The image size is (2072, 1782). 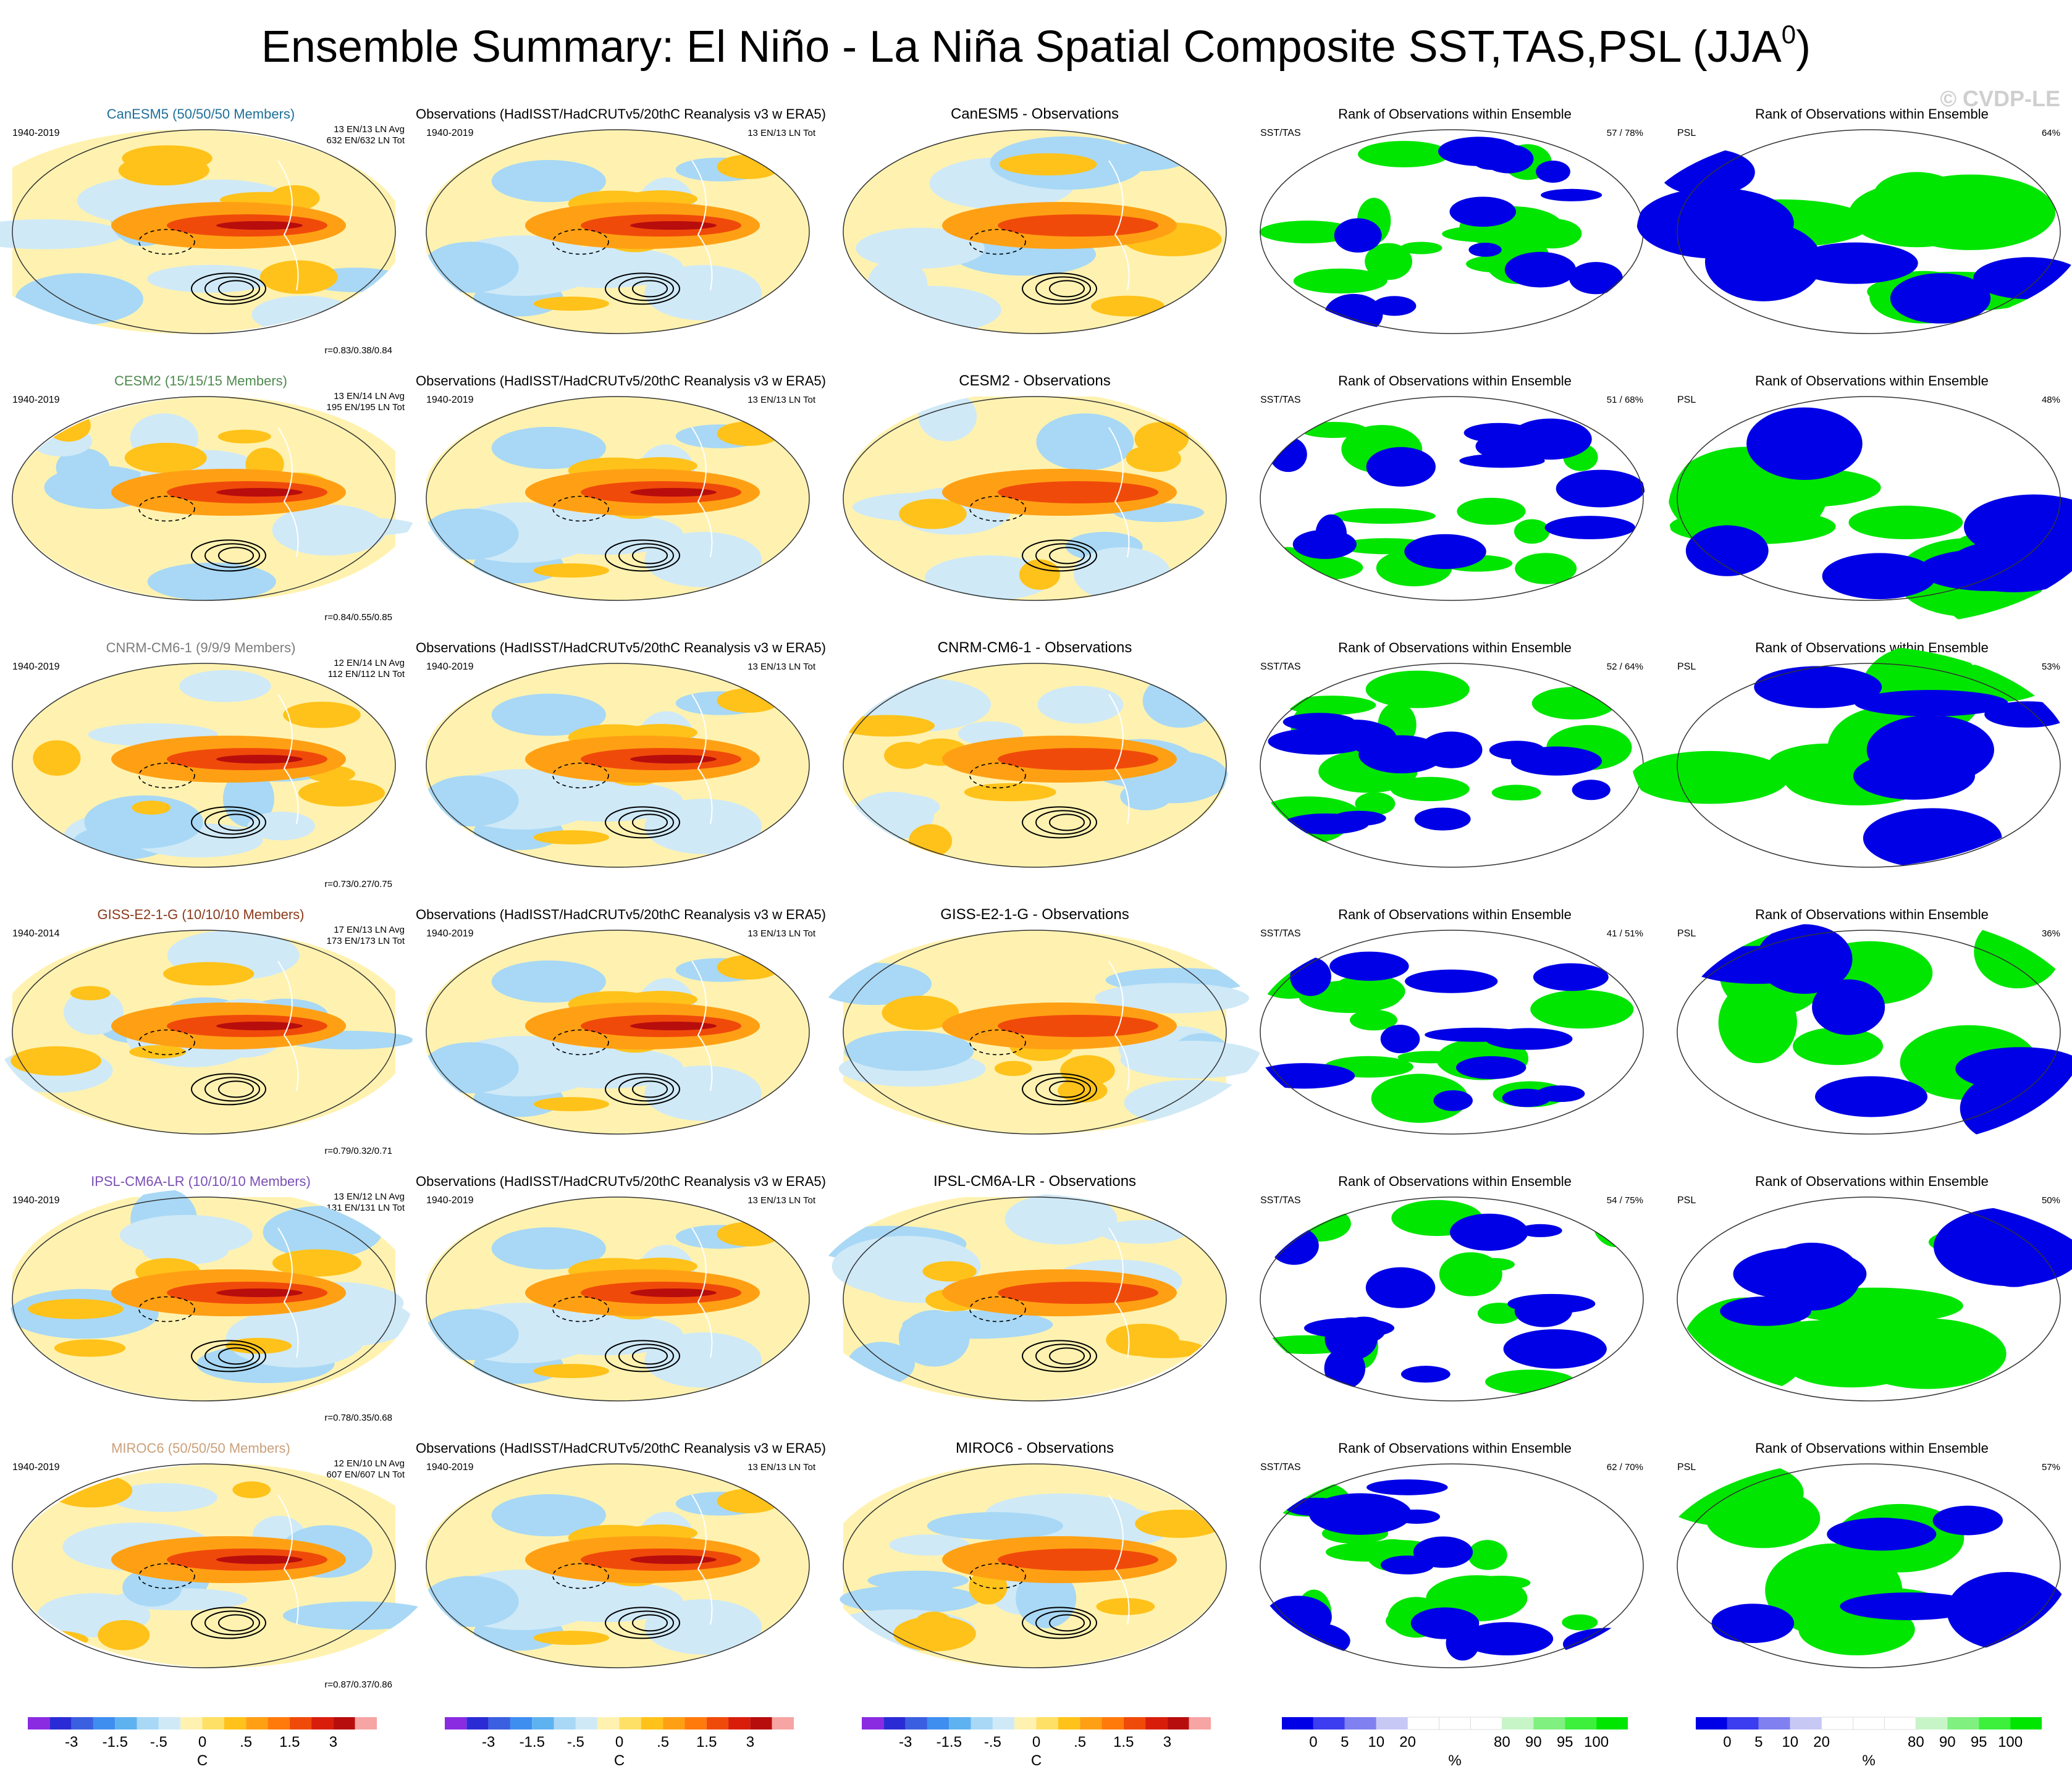 I want to click on rank-percent: 57 / 78%, so click(x=1625, y=133).